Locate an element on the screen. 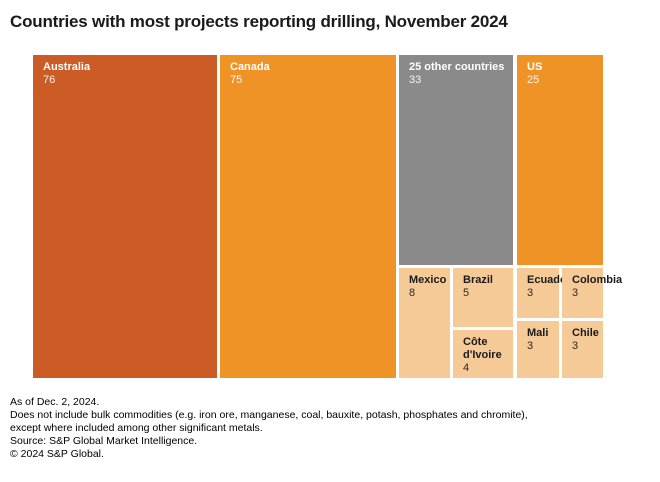  tile-country-label: Mexico is located at coordinates (428, 280).